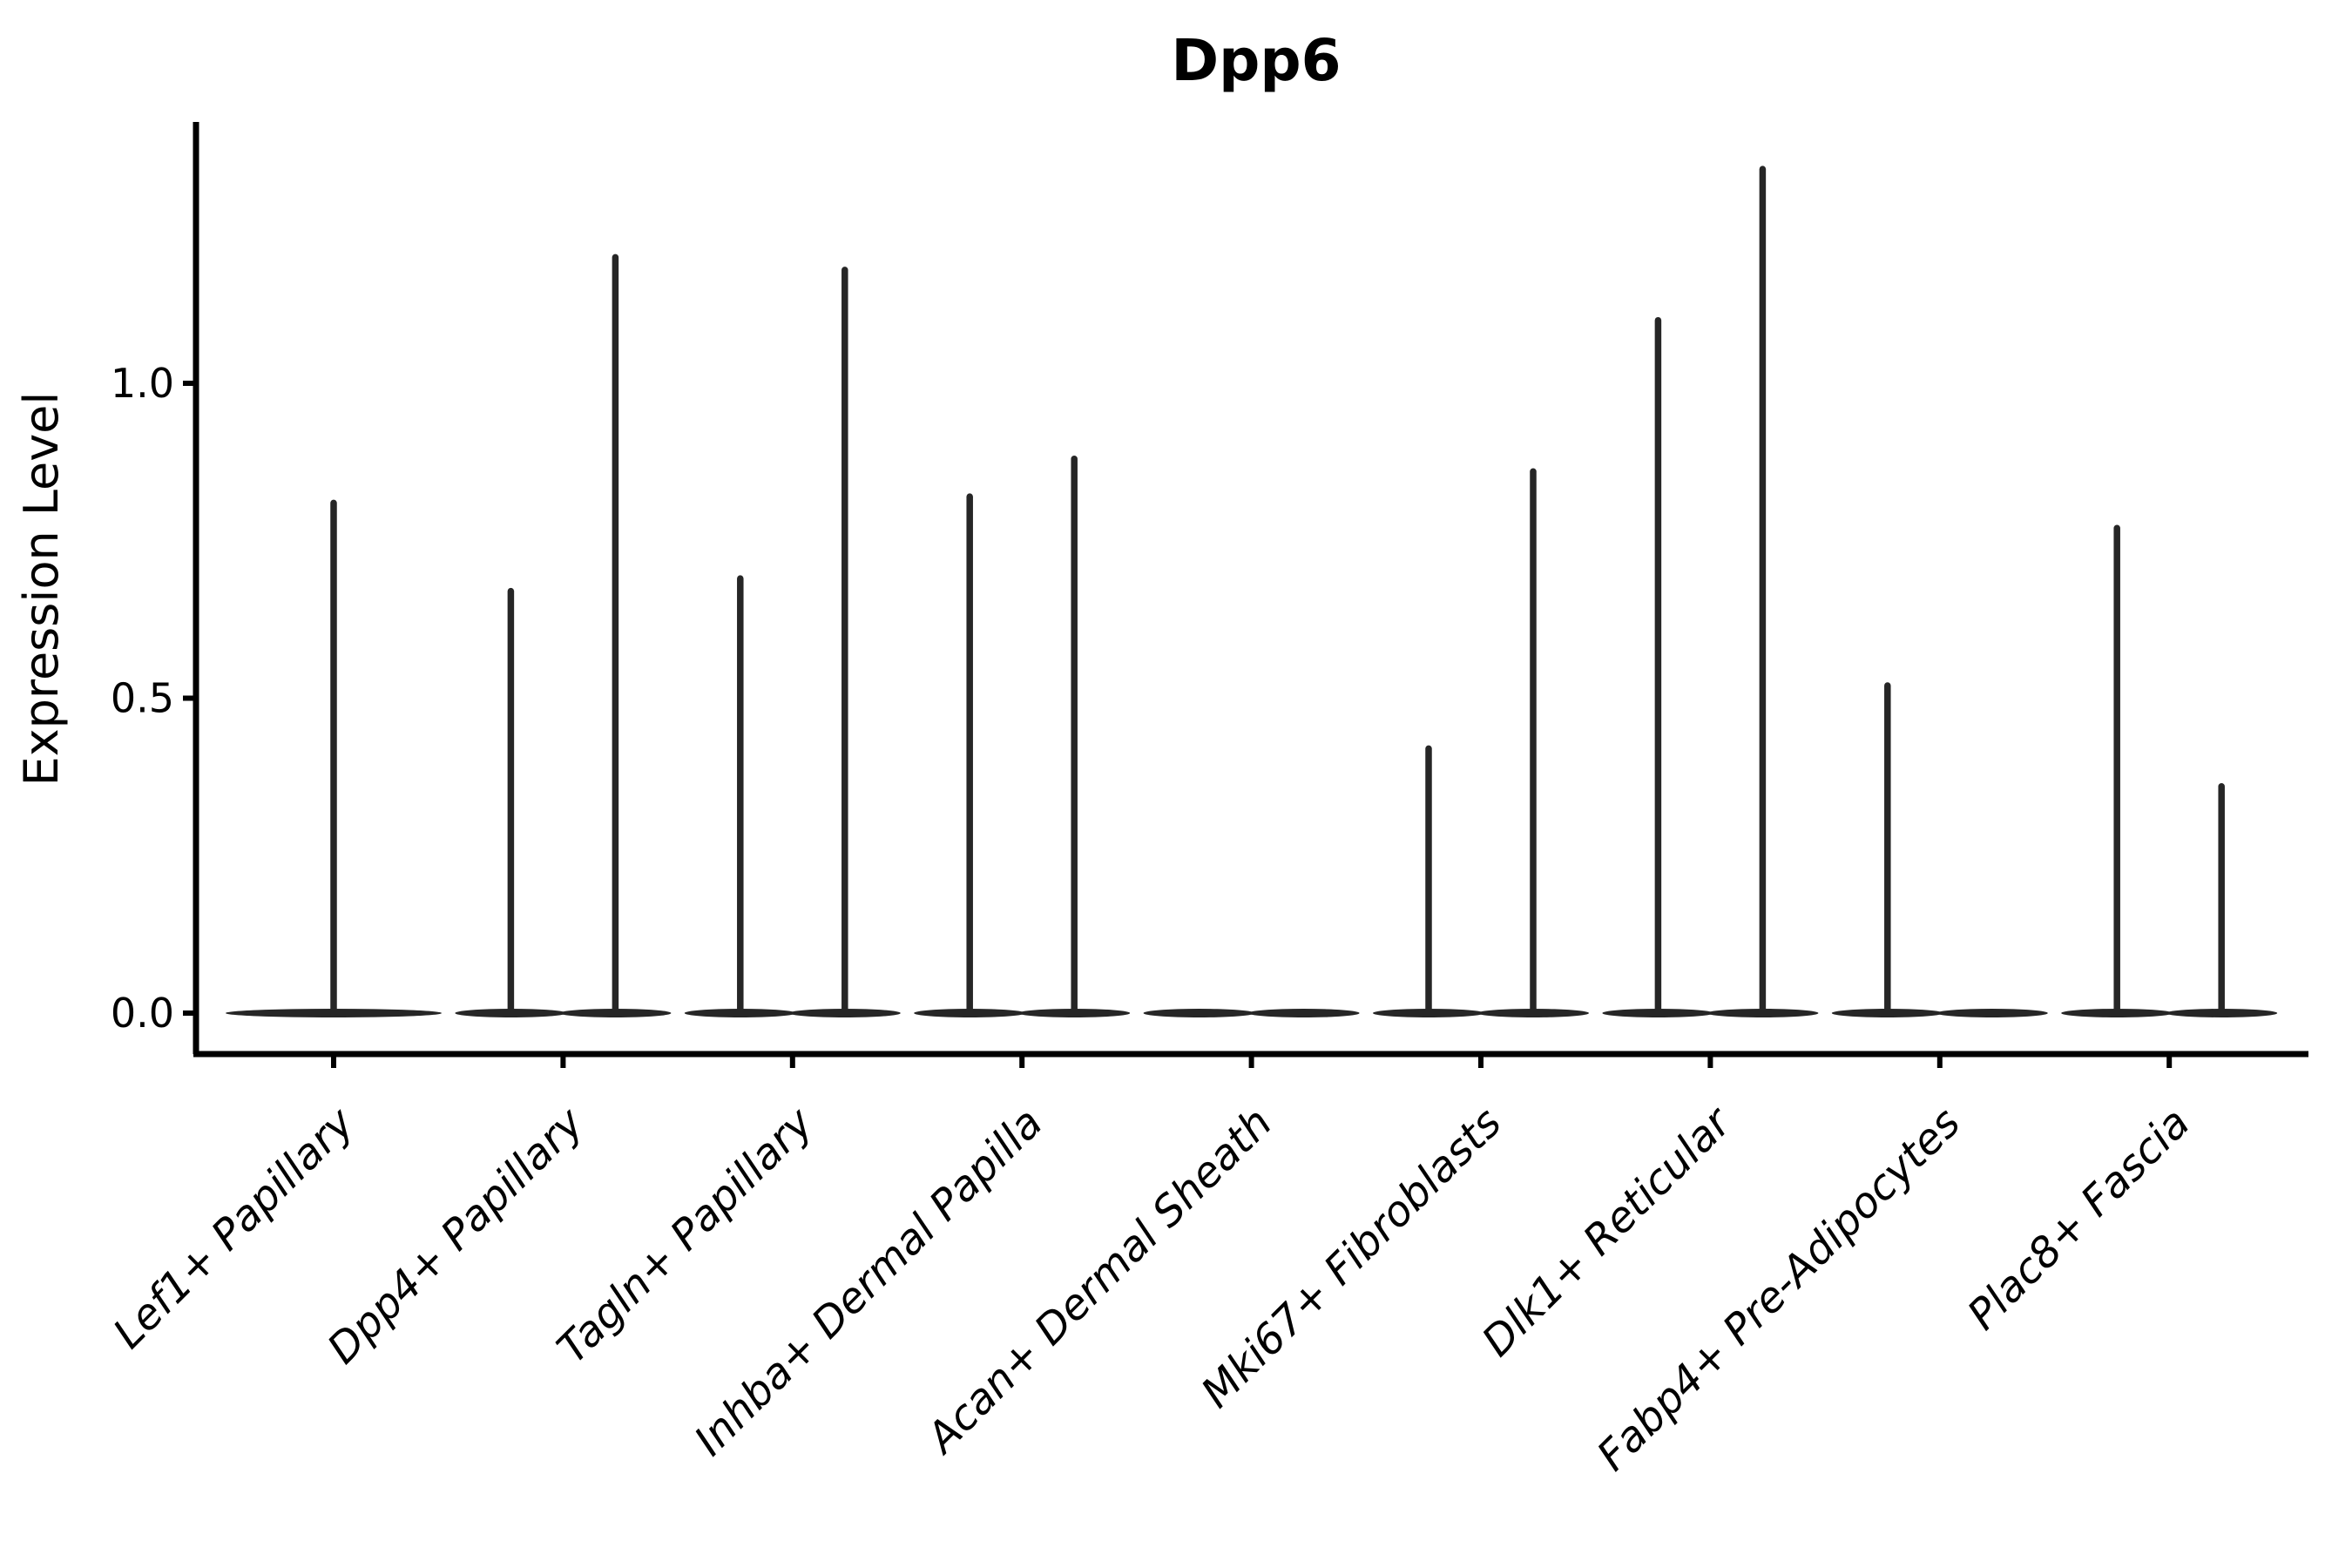 The height and width of the screenshot is (1568, 2352). What do you see at coordinates (142, 1014) in the screenshot?
I see `y-tick-label: 0.0` at bounding box center [142, 1014].